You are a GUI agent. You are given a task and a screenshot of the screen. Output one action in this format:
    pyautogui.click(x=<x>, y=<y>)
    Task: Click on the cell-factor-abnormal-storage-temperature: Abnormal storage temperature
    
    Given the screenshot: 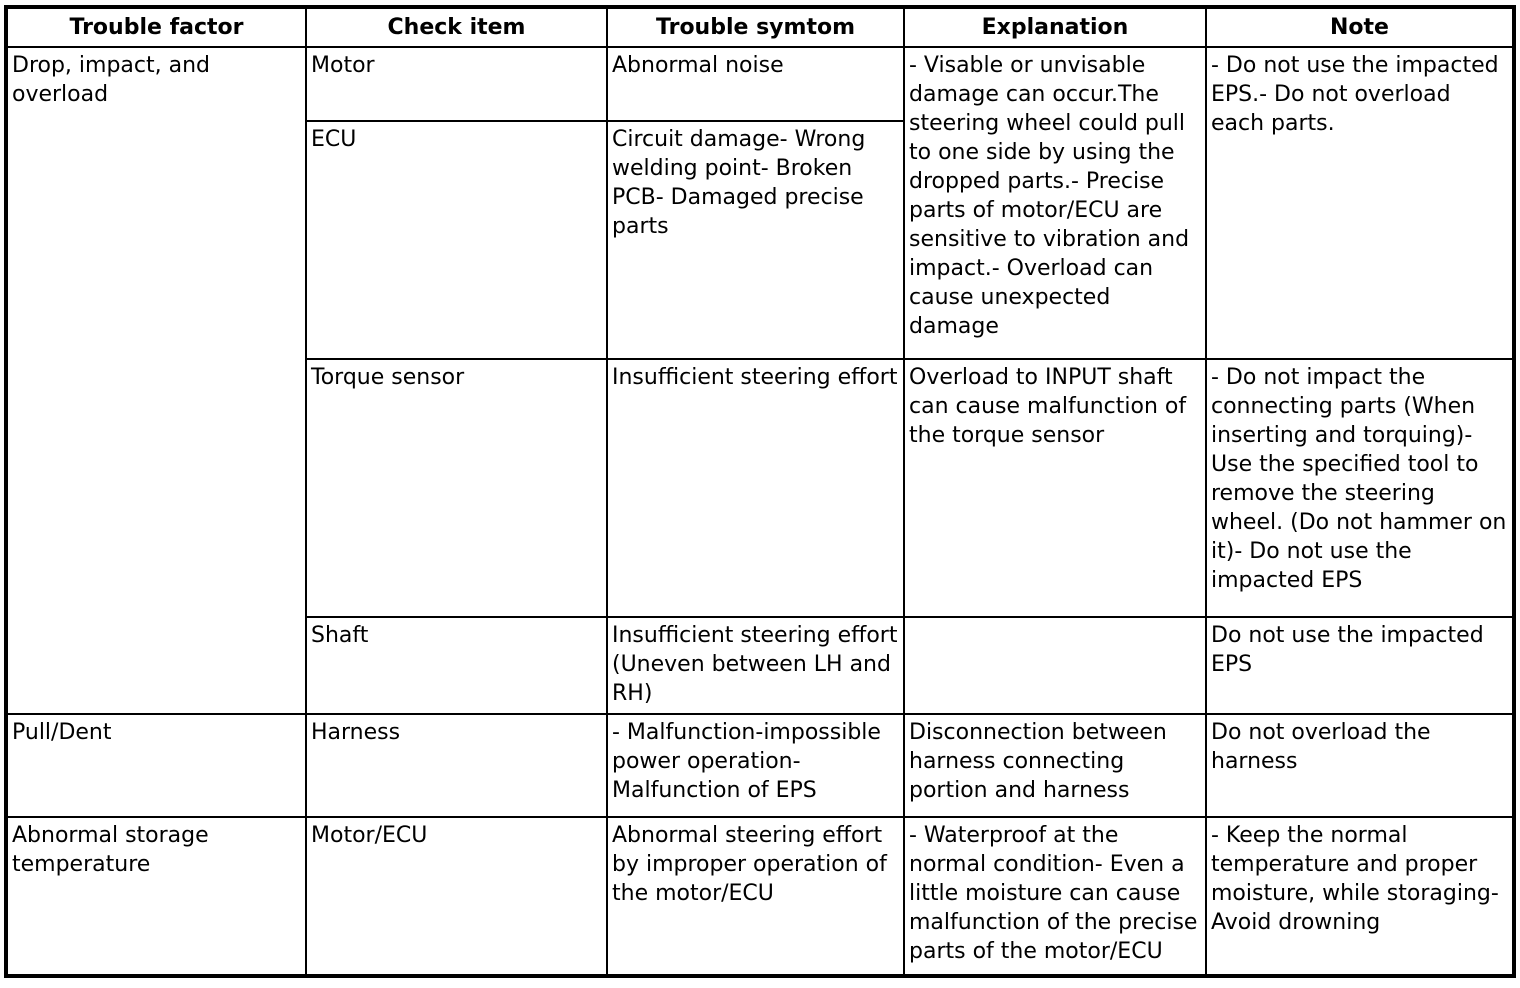 What is the action you would take?
    pyautogui.click(x=156, y=896)
    